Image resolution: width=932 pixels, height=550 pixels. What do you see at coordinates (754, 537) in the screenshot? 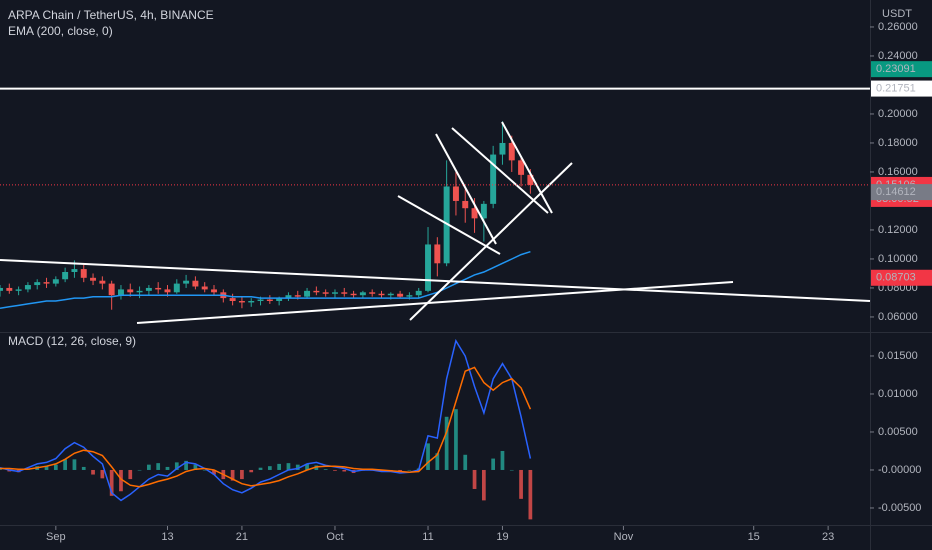
I see `x-tick-label: 15` at bounding box center [754, 537].